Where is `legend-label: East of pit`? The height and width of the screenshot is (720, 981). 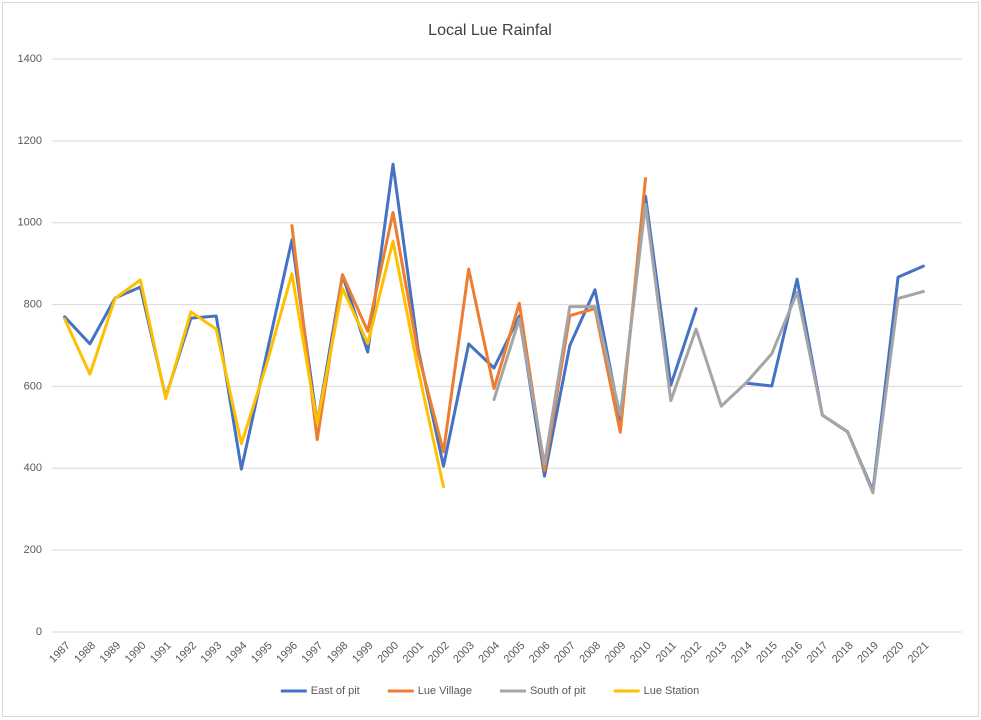
legend-label: East of pit is located at coordinates (335, 691).